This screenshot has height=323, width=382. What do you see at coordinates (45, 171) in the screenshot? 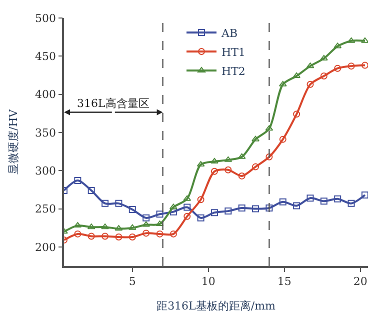
I see `y-tick-label: 300` at bounding box center [45, 171].